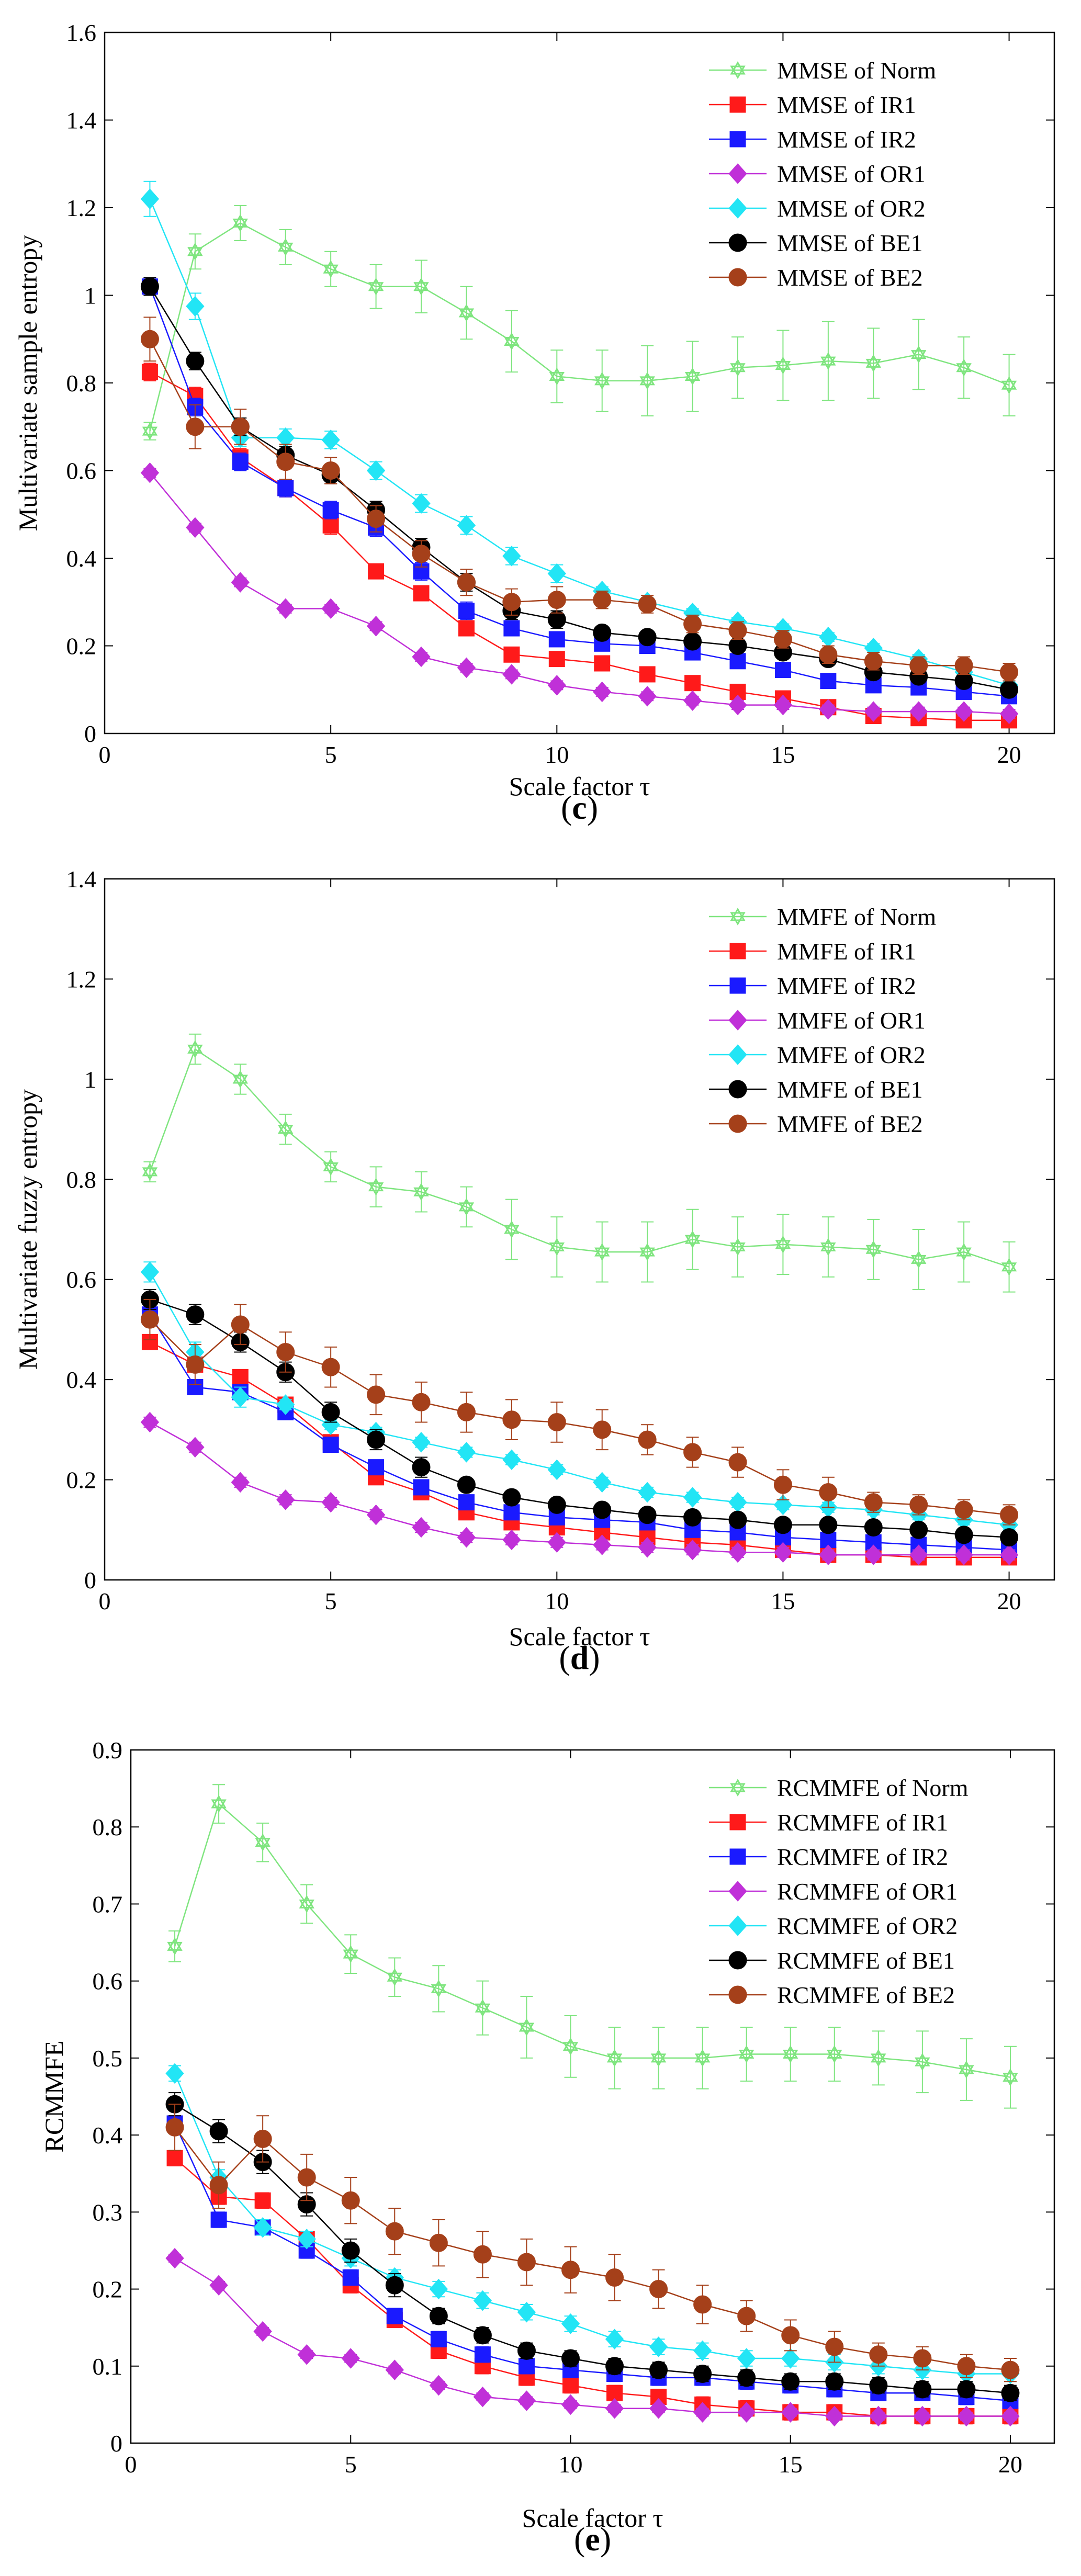 Image resolution: width=1081 pixels, height=2576 pixels. What do you see at coordinates (1009, 755) in the screenshot?
I see `x-tick-label: 20` at bounding box center [1009, 755].